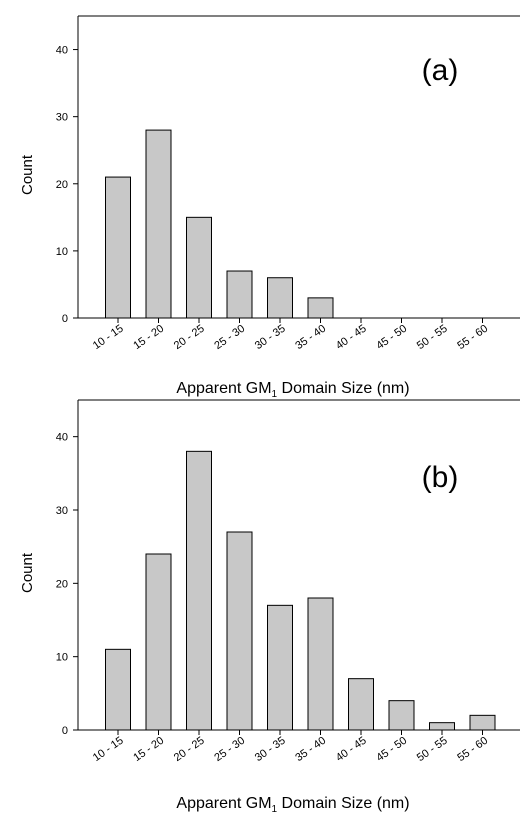 The image size is (520, 815). Describe the element at coordinates (229, 337) in the screenshot. I see `panel-a-x-tick-label: 25 - 30` at that location.